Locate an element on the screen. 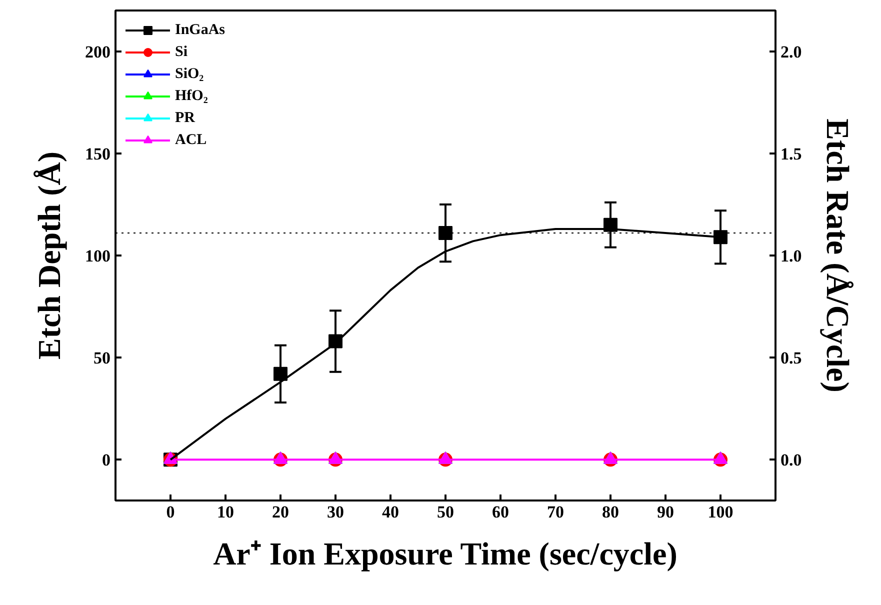  x-tick-label: 0 is located at coordinates (170, 512).